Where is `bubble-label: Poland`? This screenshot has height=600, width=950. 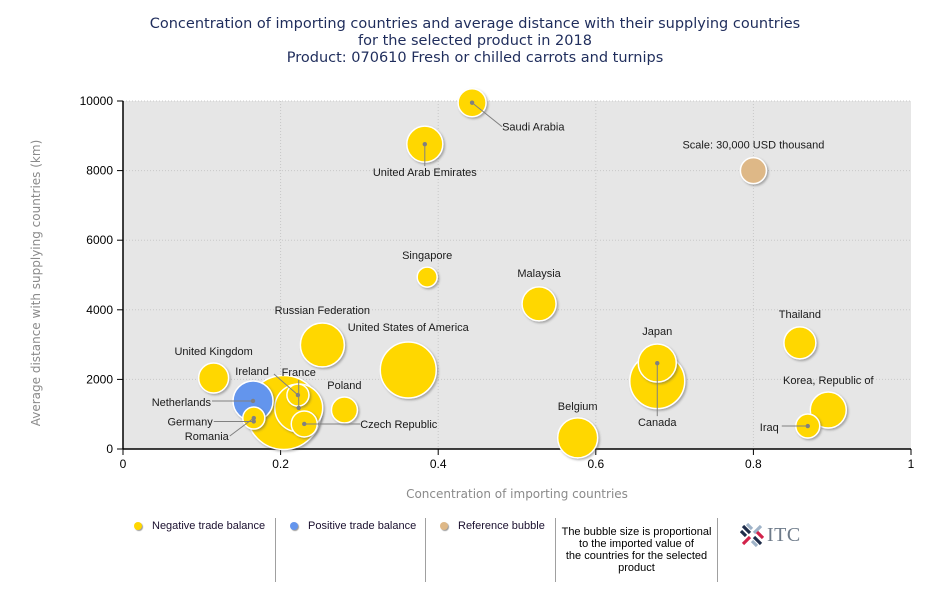
bubble-label: Poland is located at coordinates (344, 386).